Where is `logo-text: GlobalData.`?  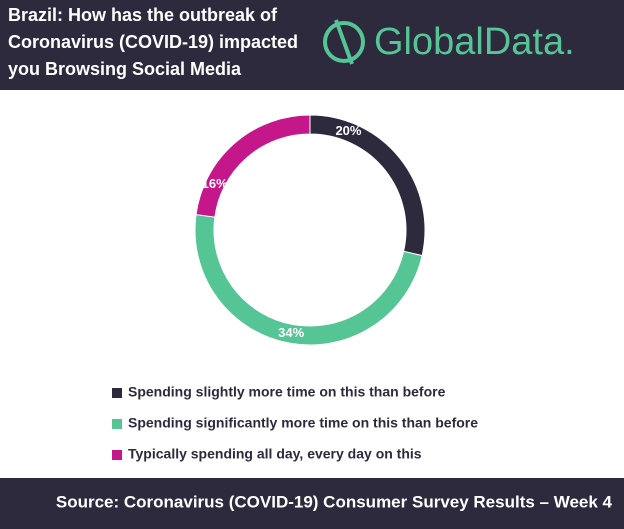 logo-text: GlobalData. is located at coordinates (474, 42).